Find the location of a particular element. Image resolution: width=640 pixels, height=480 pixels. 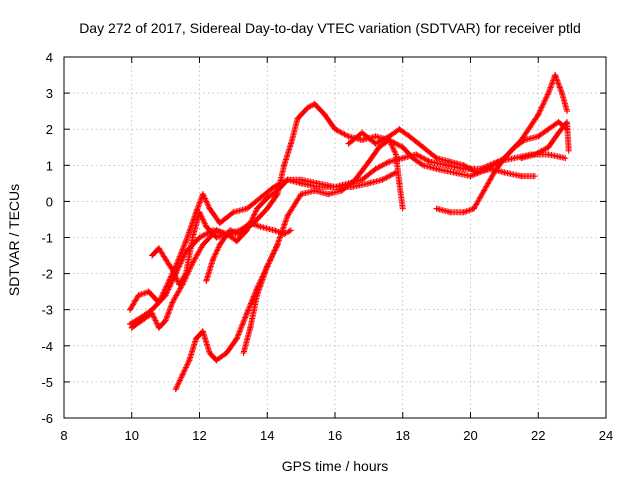

x-tick-label: 14 is located at coordinates (267, 435).